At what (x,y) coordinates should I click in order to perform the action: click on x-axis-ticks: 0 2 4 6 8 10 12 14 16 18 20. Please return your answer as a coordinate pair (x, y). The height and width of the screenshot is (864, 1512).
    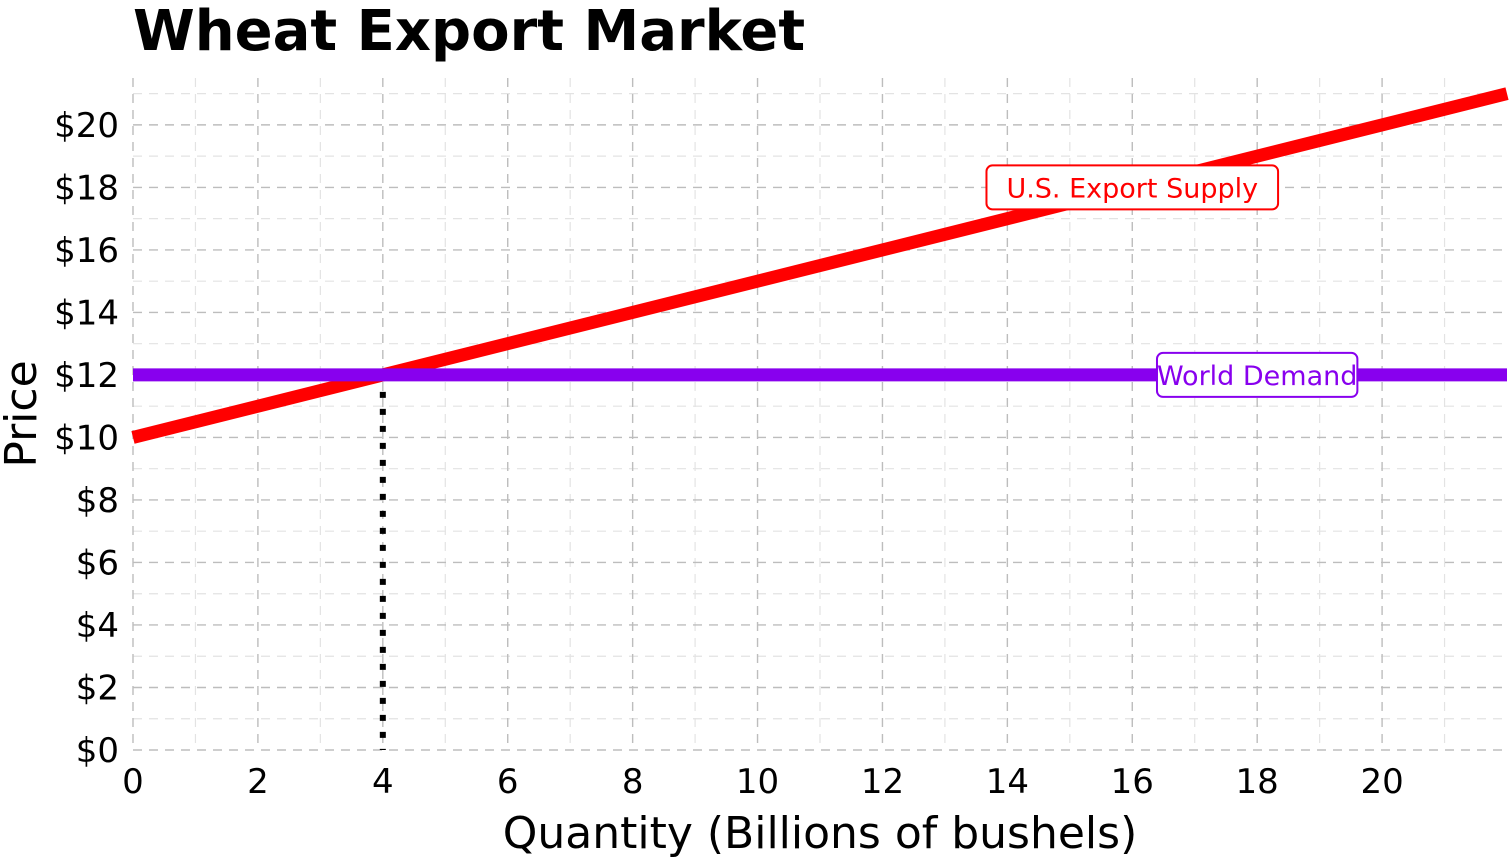
    Looking at the image, I should click on (763, 782).